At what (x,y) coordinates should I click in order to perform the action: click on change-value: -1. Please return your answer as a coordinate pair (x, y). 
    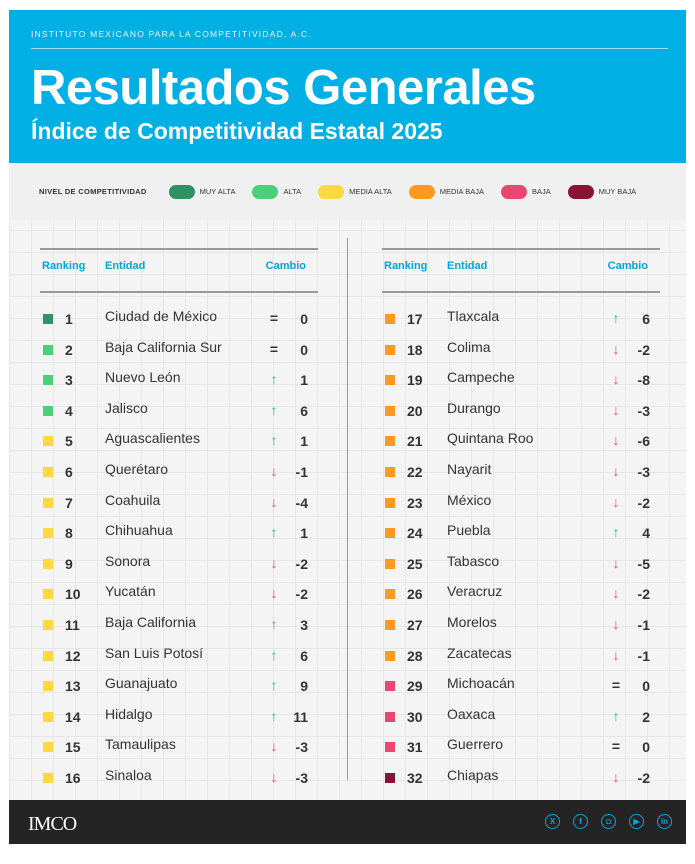
    Looking at the image, I should click on (643, 655).